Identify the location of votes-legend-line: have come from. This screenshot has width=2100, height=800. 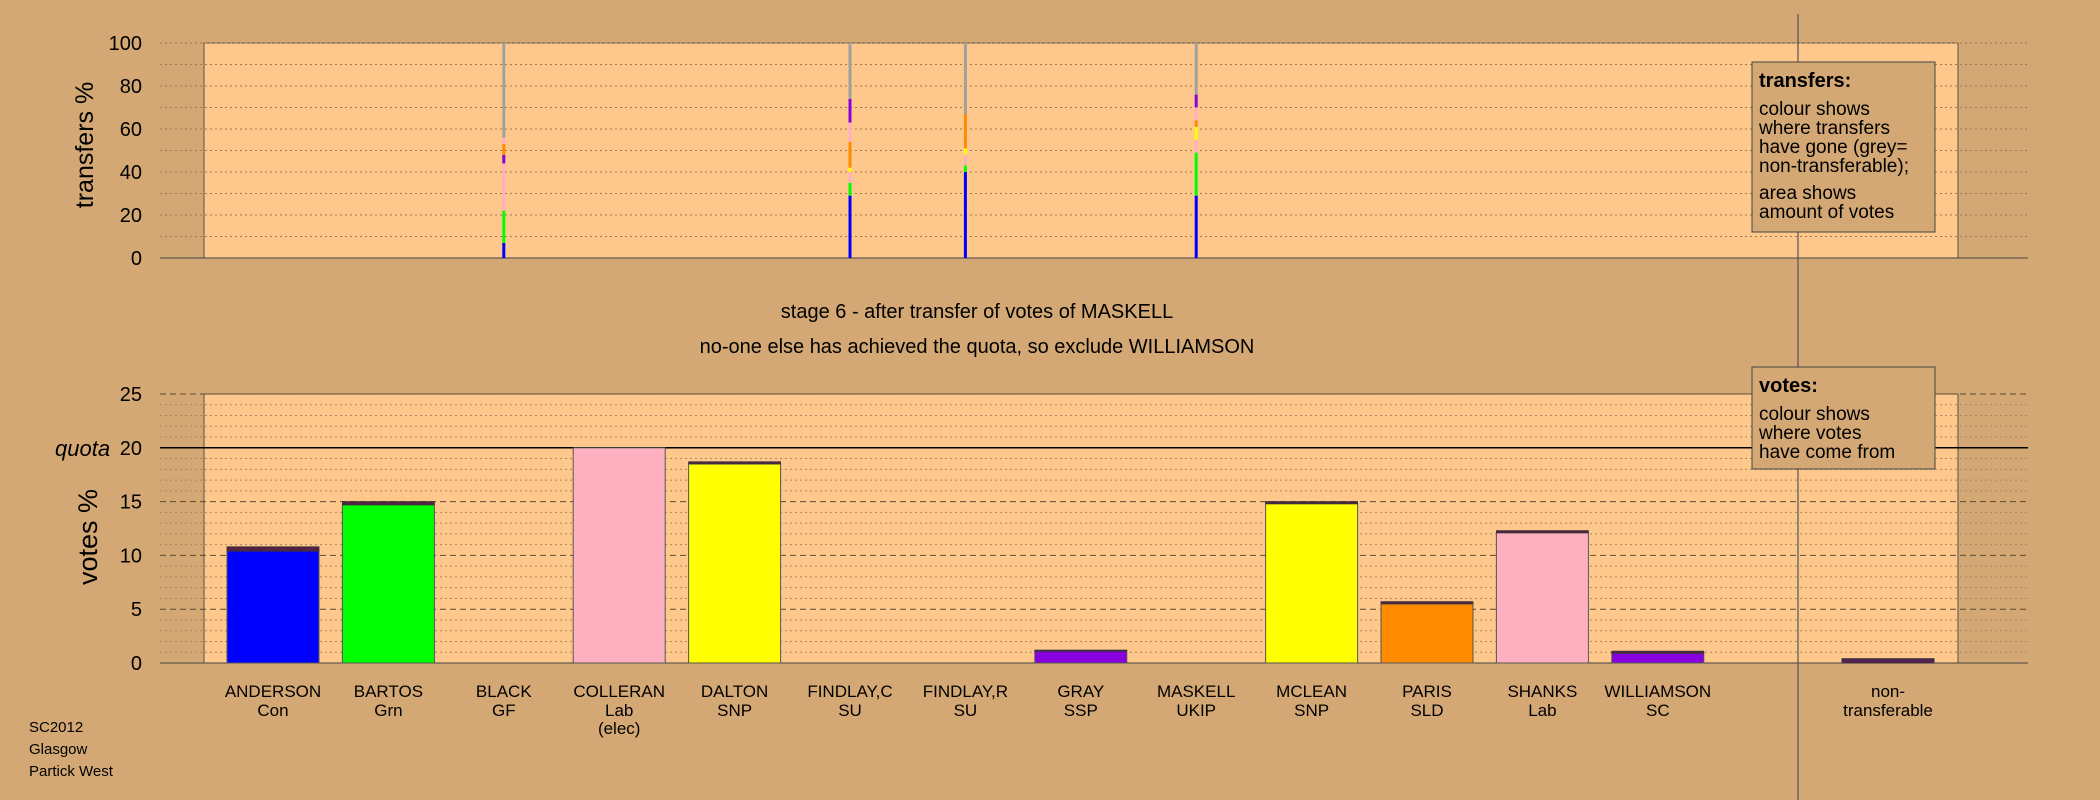
(1827, 452).